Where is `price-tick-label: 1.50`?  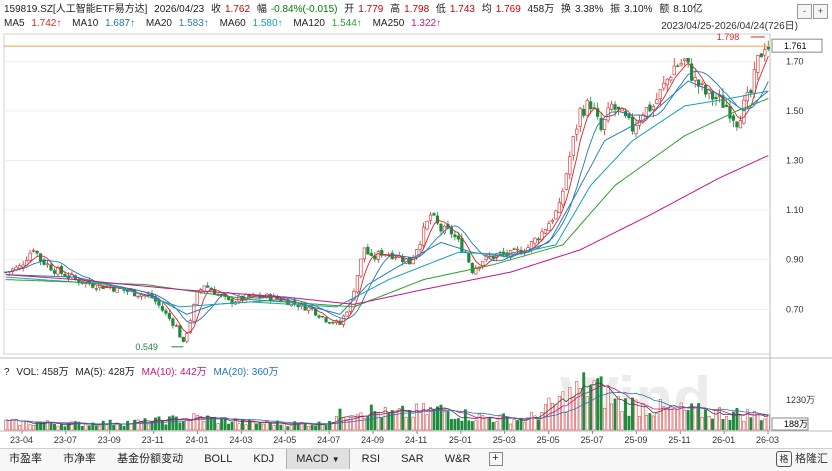 price-tick-label: 1.50 is located at coordinates (795, 111).